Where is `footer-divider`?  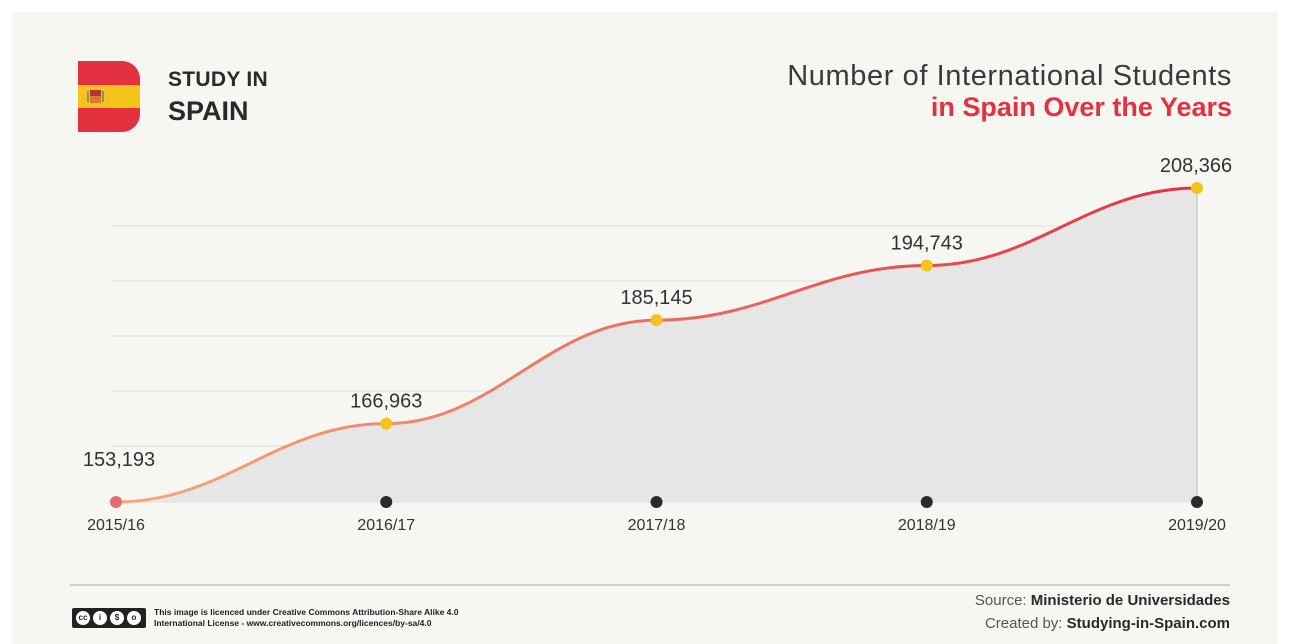 footer-divider is located at coordinates (650, 585).